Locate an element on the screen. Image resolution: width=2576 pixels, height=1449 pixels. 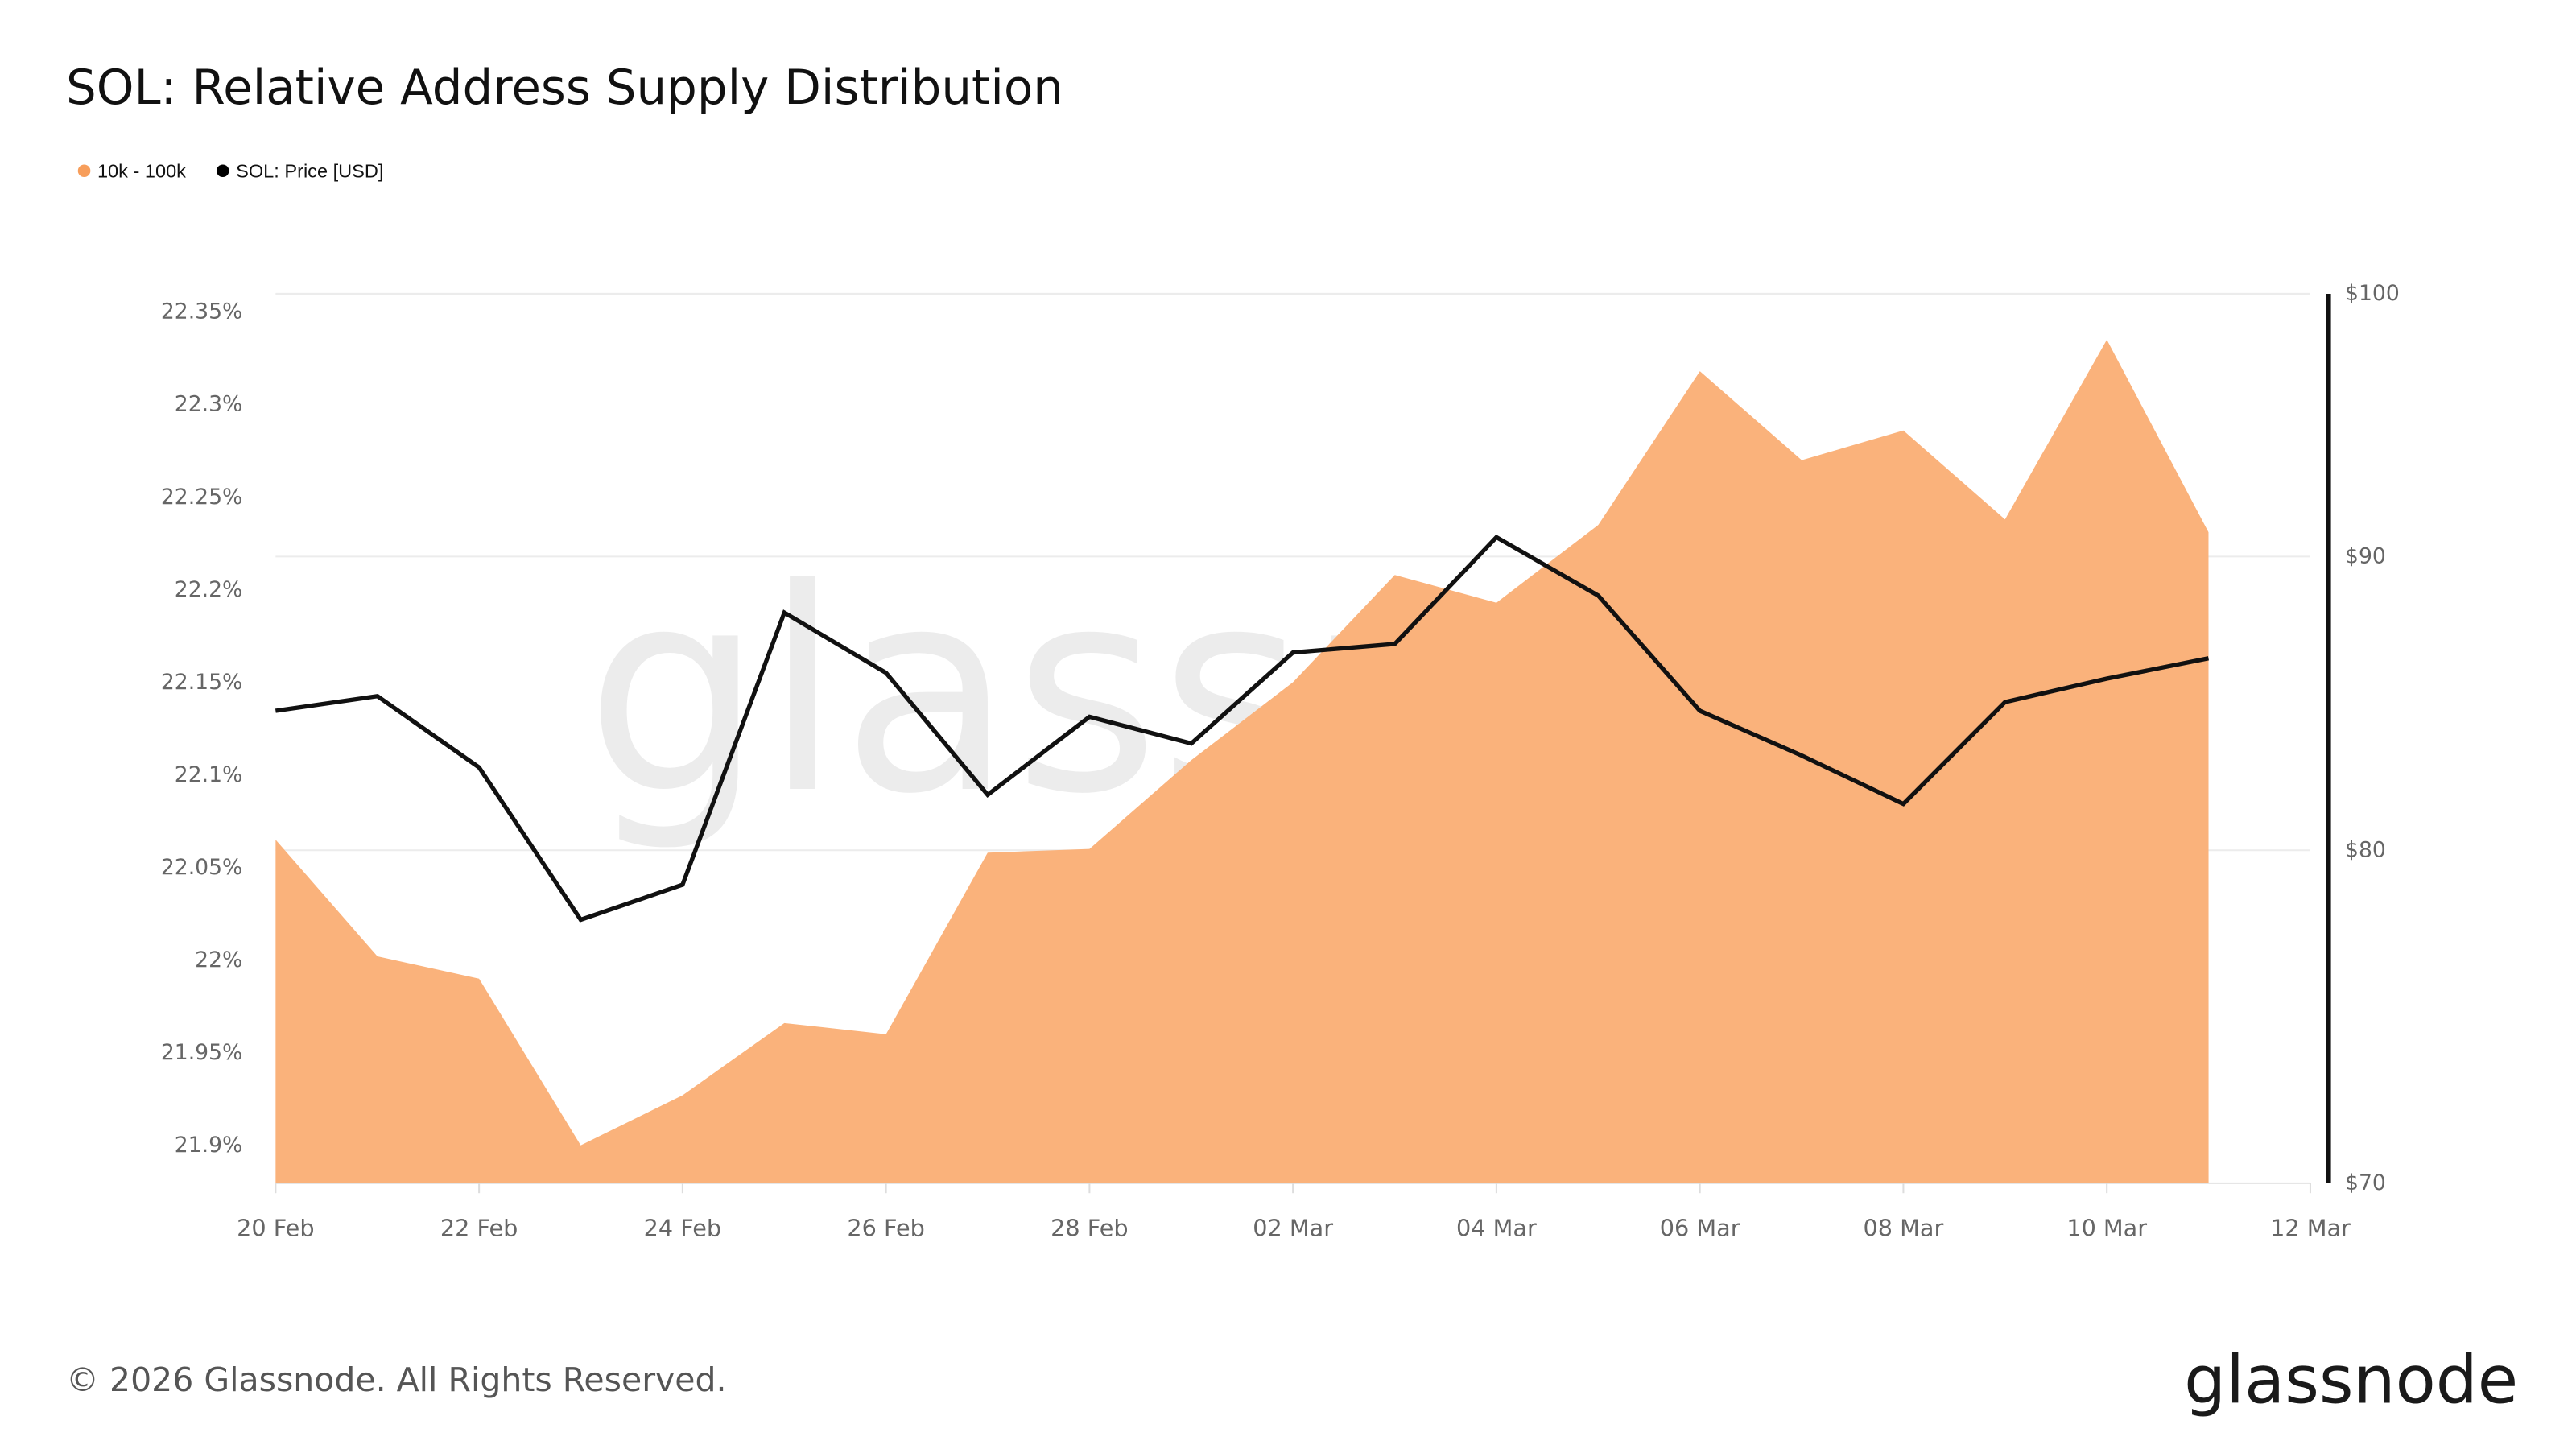
glassnode-logo: glassnode is located at coordinates (2351, 1381).